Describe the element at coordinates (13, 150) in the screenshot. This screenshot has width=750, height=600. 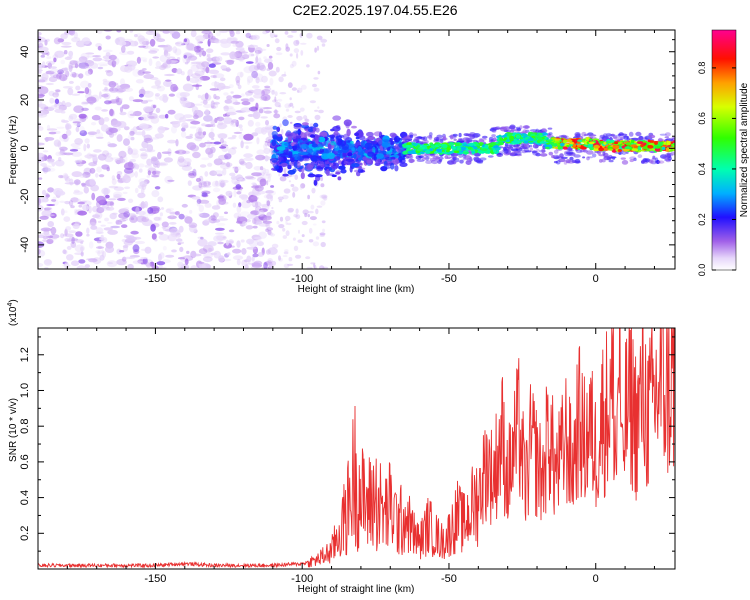
I see `spectrogram-y-axis-label: Frequency (Hz)` at that location.